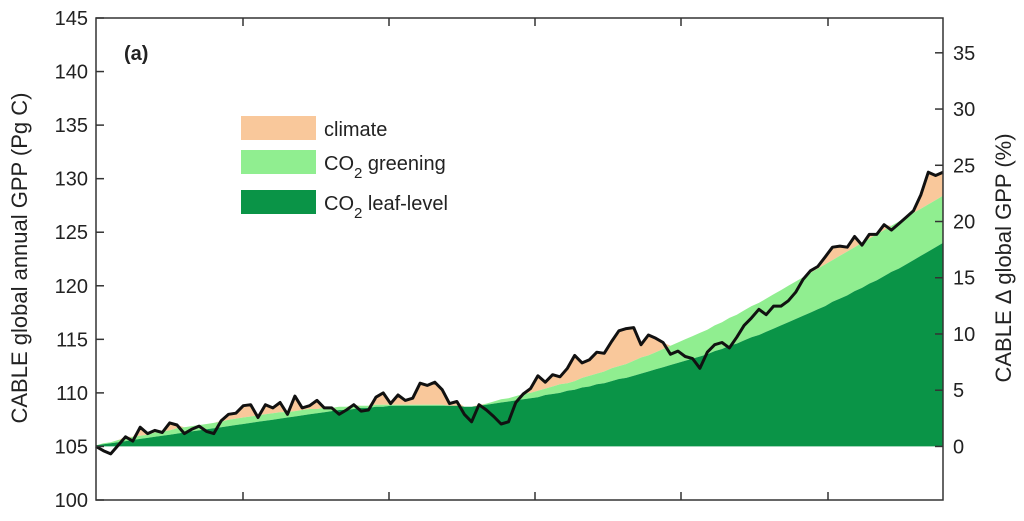 Image resolution: width=1024 pixels, height=521 pixels. Describe the element at coordinates (72, 340) in the screenshot. I see `left-tick-label: 115` at that location.